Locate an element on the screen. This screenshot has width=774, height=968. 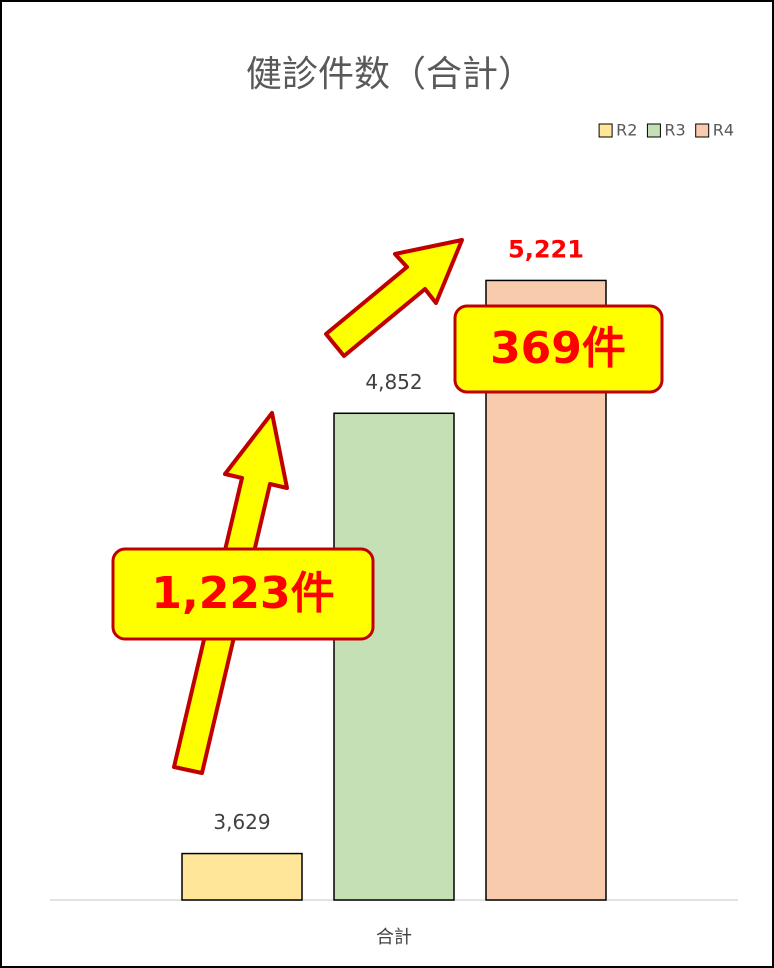
legend-label: R4 is located at coordinates (723, 130).